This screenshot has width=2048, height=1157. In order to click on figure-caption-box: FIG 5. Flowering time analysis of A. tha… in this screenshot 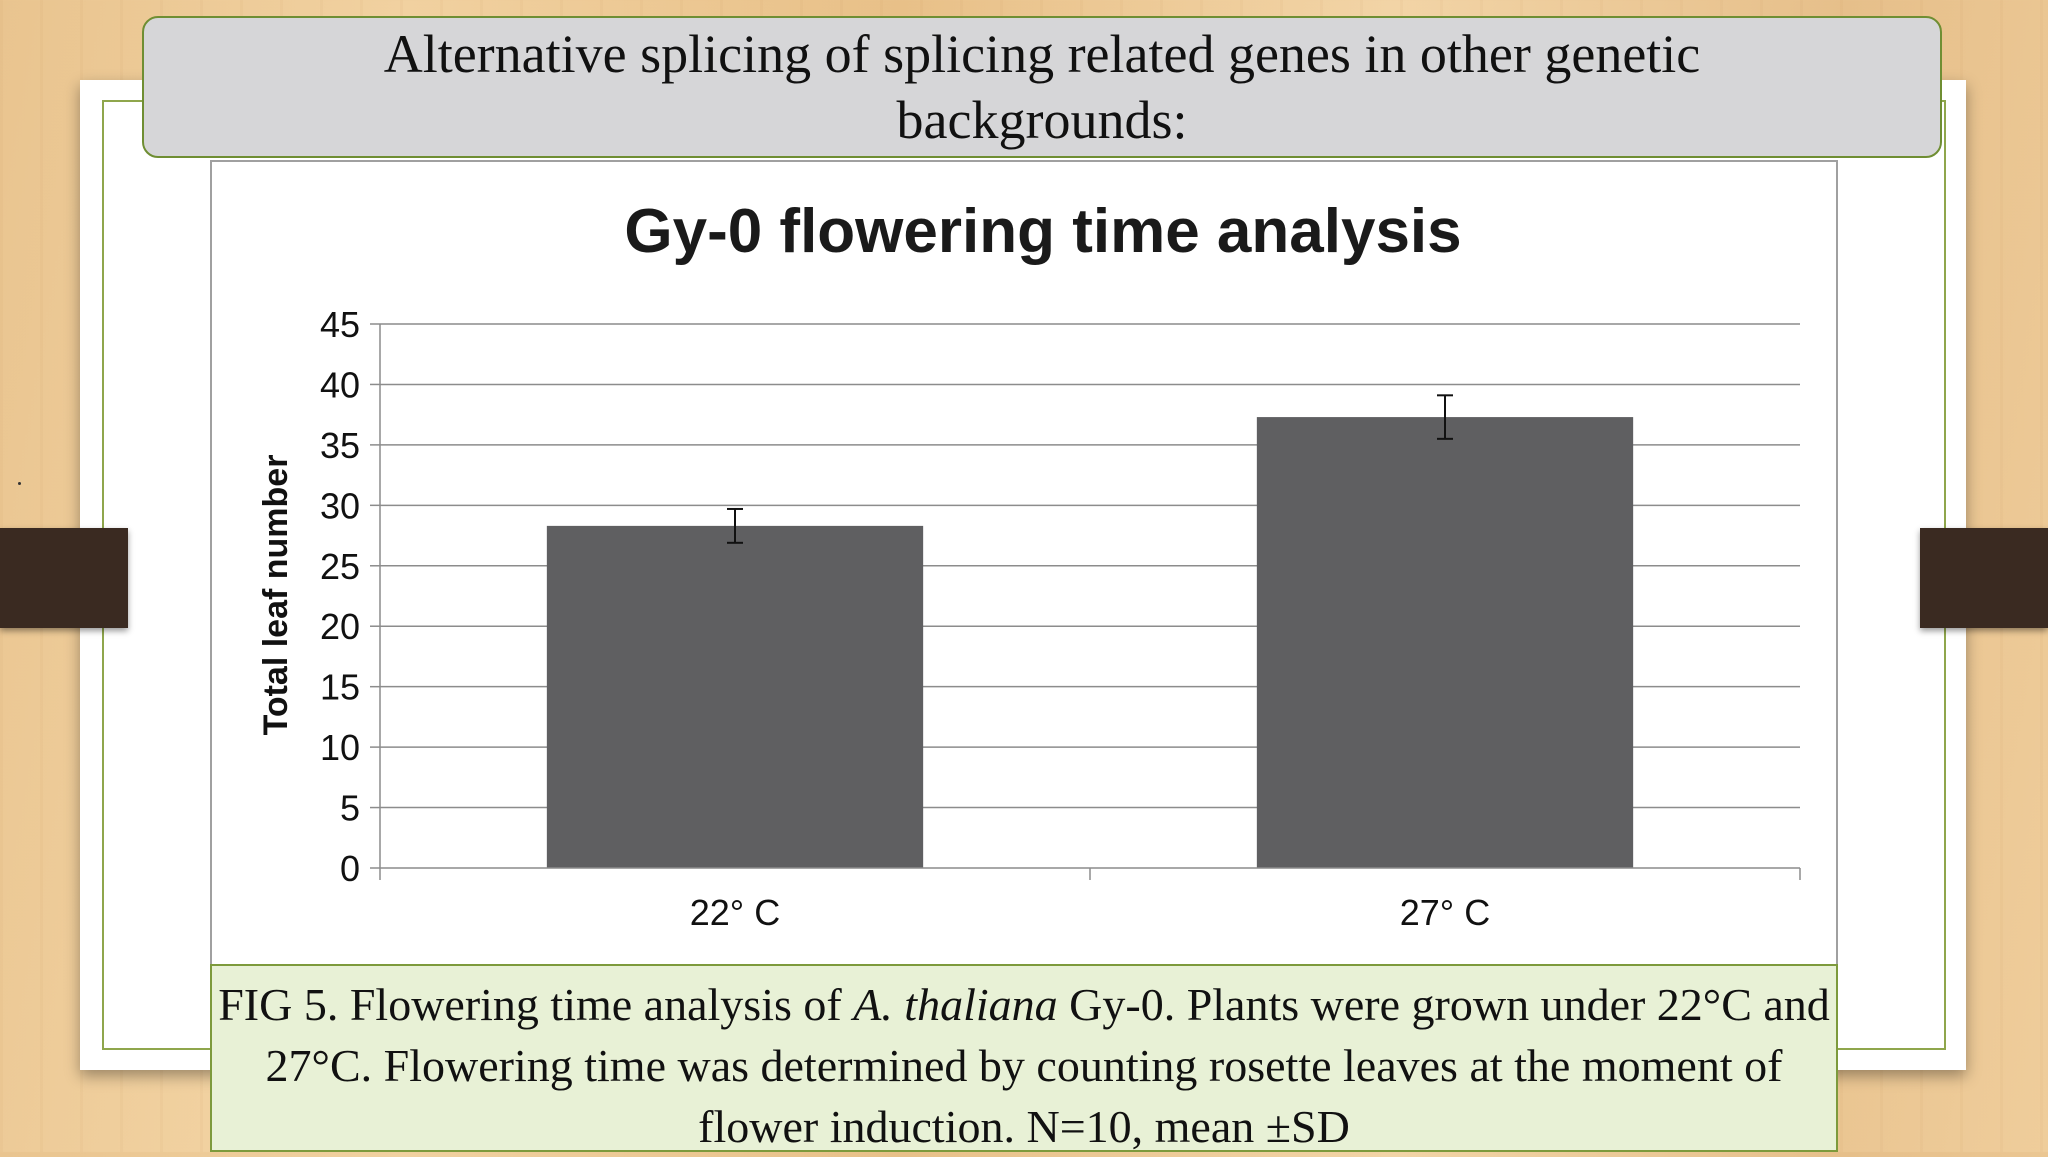, I will do `click(1024, 1058)`.